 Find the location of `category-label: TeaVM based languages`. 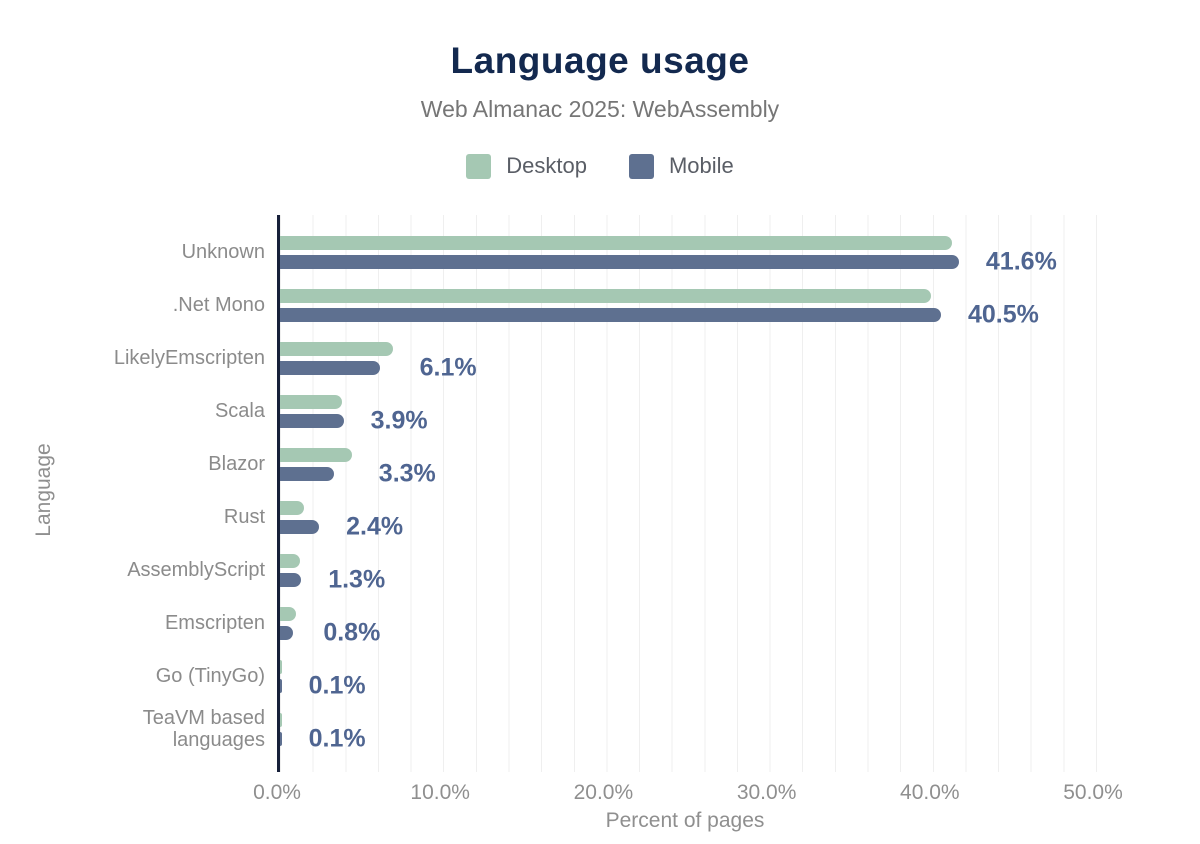

category-label: TeaVM based languages is located at coordinates (203, 729).